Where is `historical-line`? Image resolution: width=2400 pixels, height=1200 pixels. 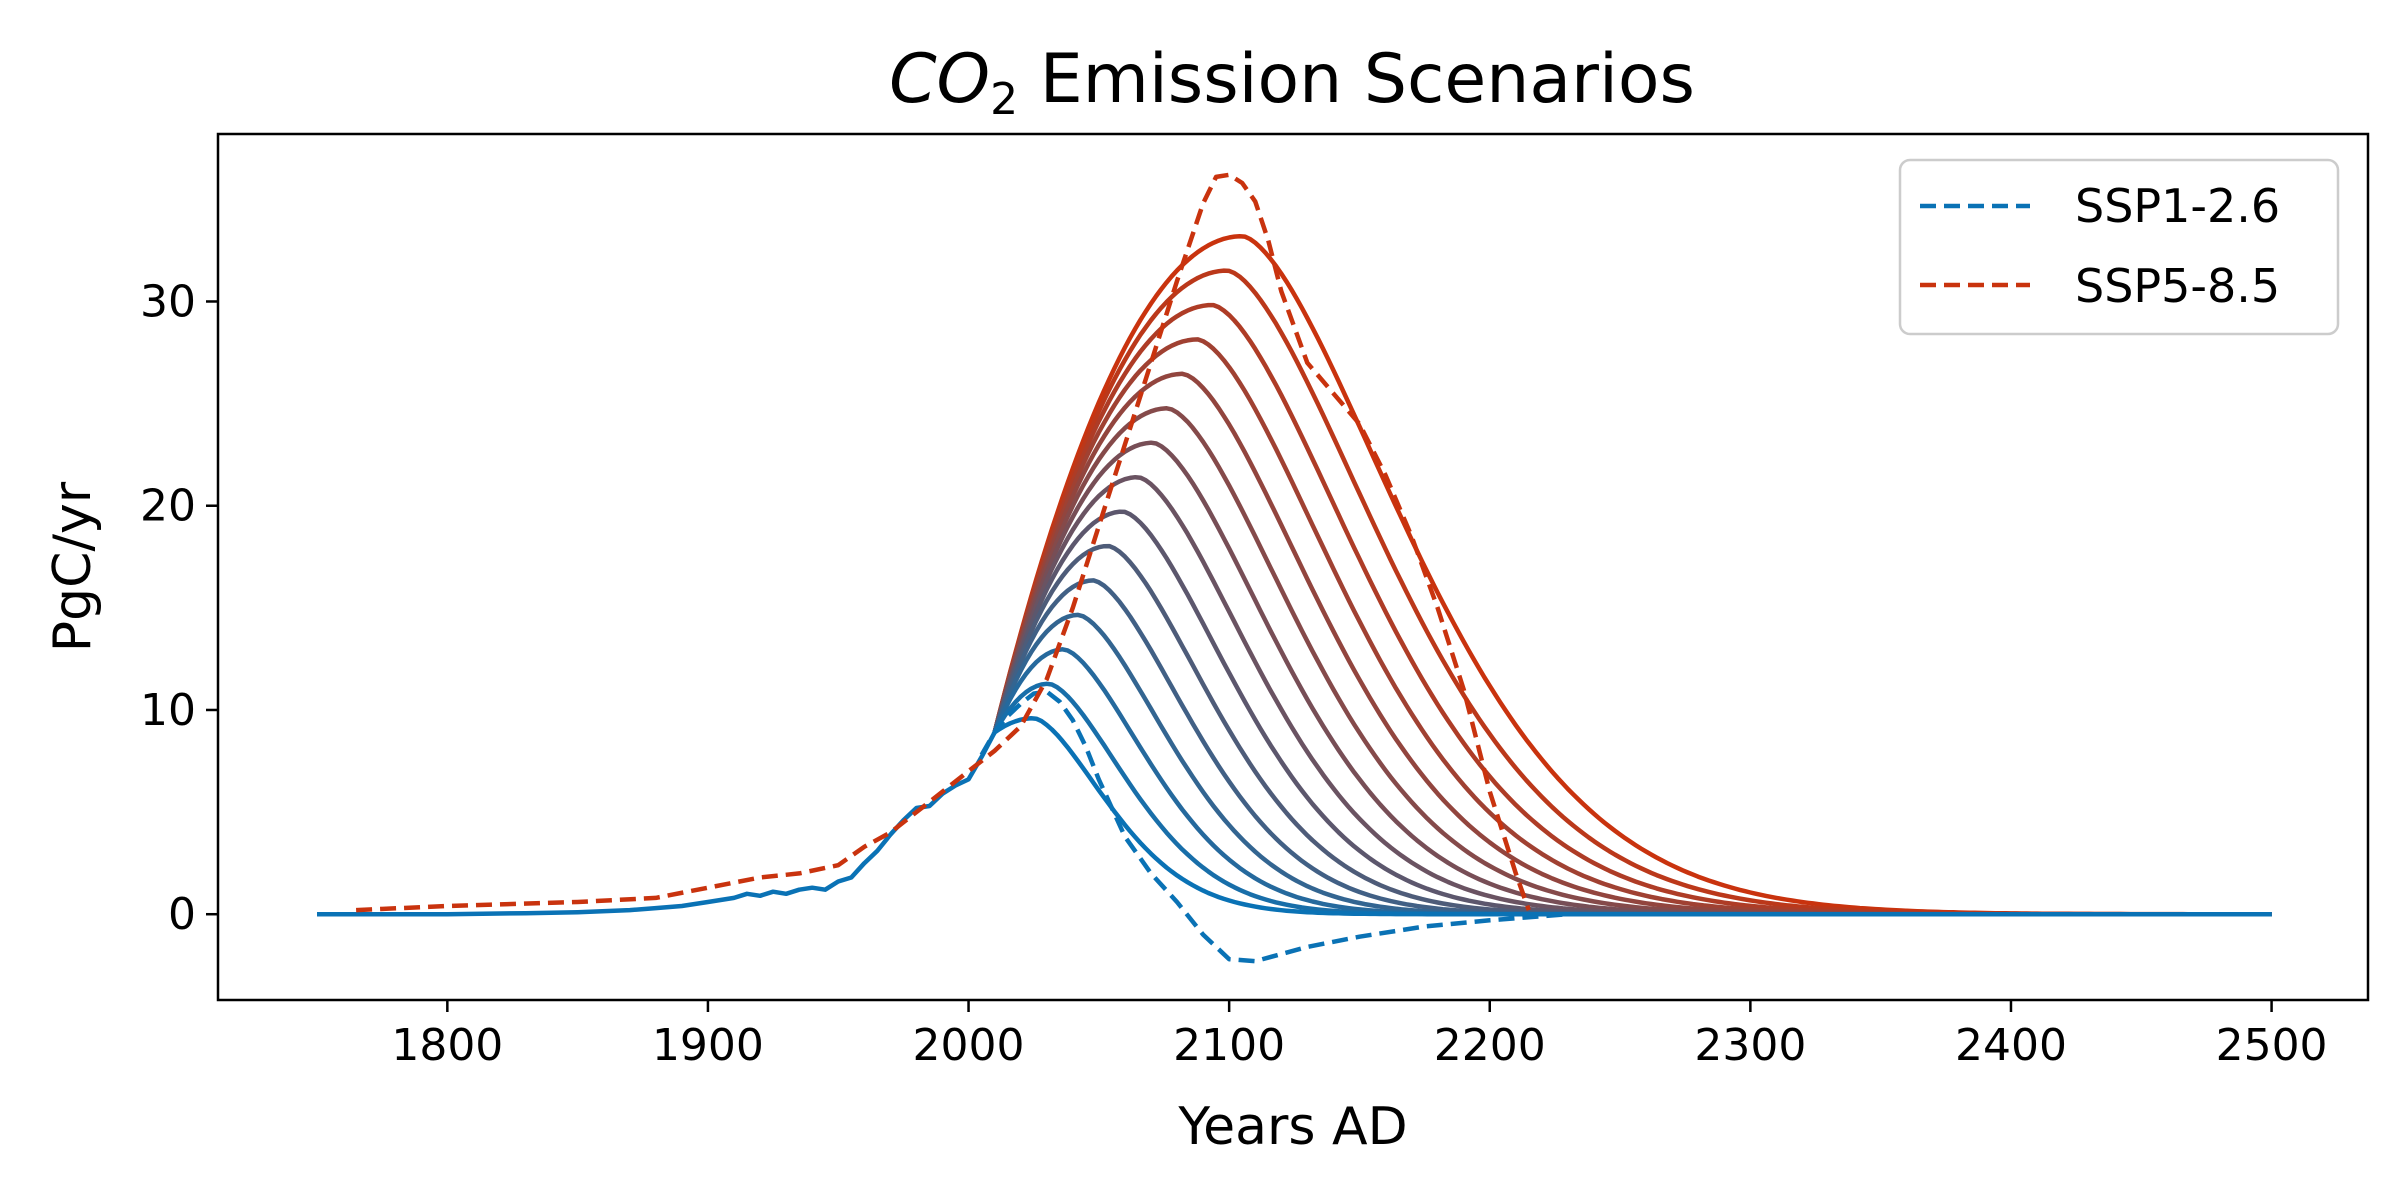 historical-line is located at coordinates (657, 824).